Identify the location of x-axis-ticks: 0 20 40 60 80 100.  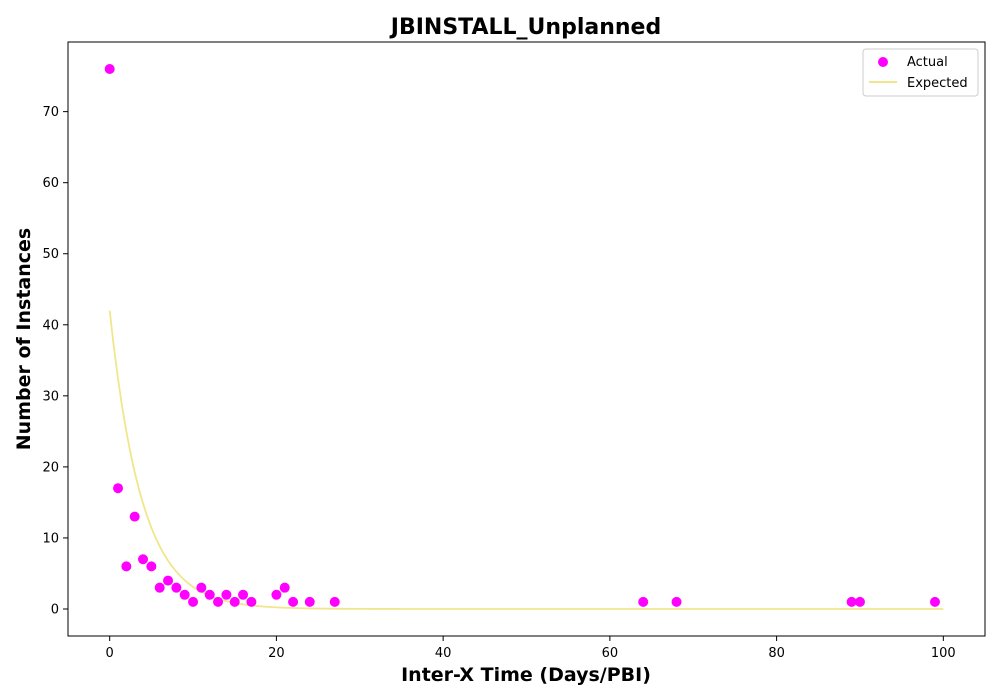
(531, 648).